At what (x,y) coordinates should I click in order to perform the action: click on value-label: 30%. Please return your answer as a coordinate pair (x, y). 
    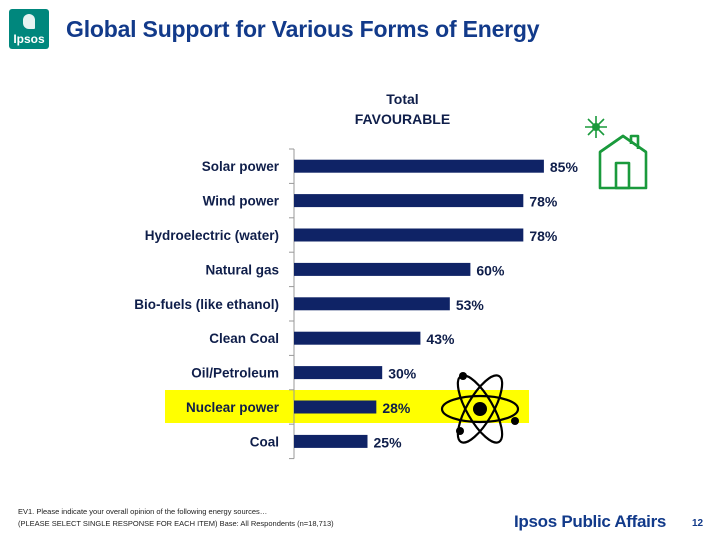
    Looking at the image, I should click on (402, 374).